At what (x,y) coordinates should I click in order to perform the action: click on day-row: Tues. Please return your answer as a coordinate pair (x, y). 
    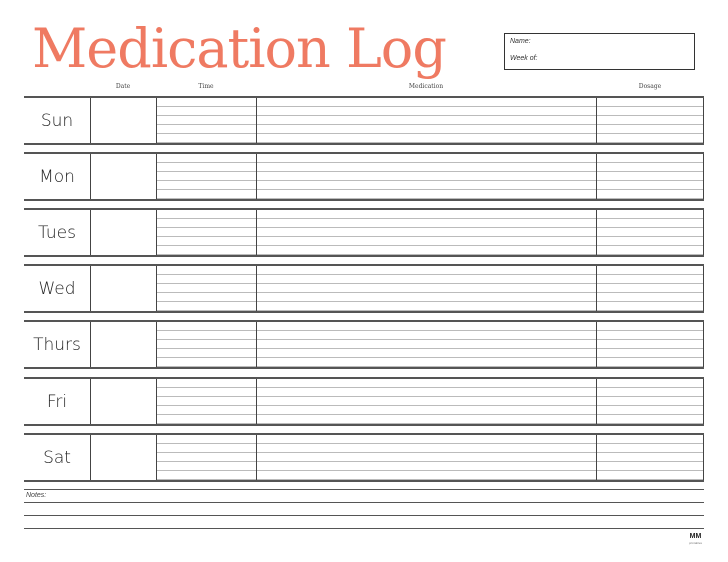
    Looking at the image, I should click on (364, 232).